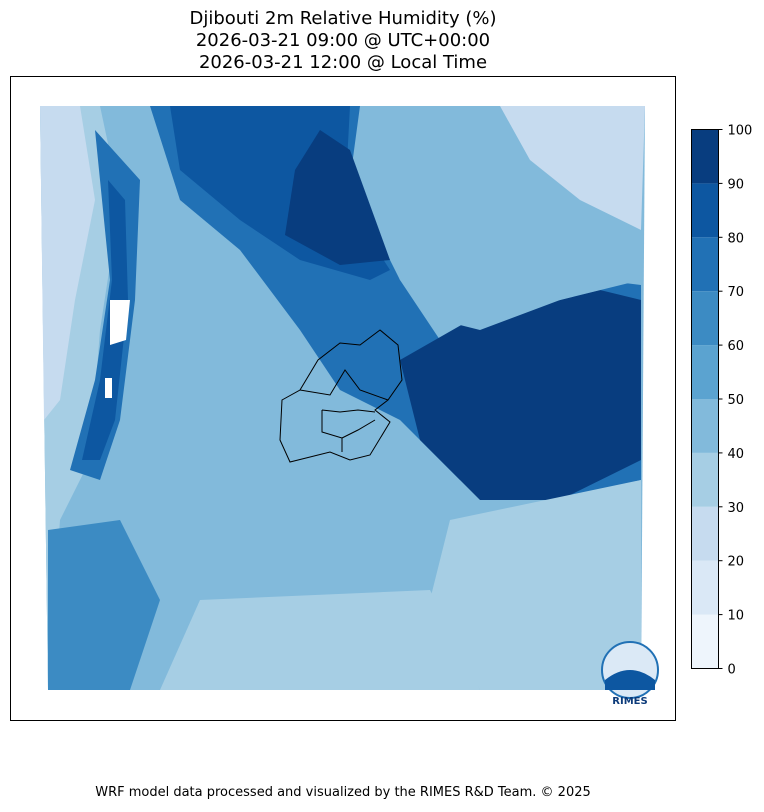 The image size is (764, 812). What do you see at coordinates (343, 18) in the screenshot?
I see `title-line: Djibouti 2m Relative Humidity (%)` at bounding box center [343, 18].